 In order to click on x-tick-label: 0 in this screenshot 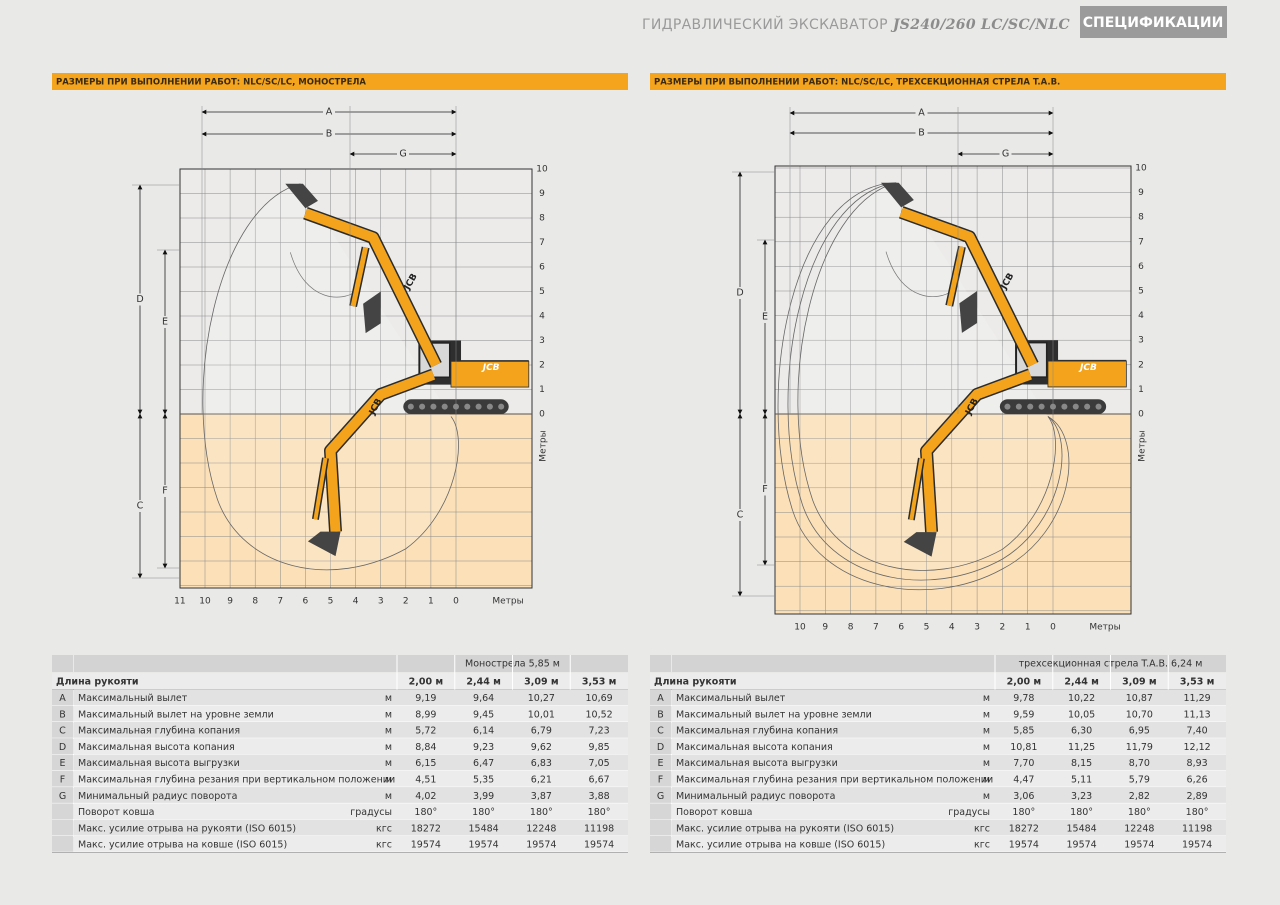, I will do `click(456, 602)`.